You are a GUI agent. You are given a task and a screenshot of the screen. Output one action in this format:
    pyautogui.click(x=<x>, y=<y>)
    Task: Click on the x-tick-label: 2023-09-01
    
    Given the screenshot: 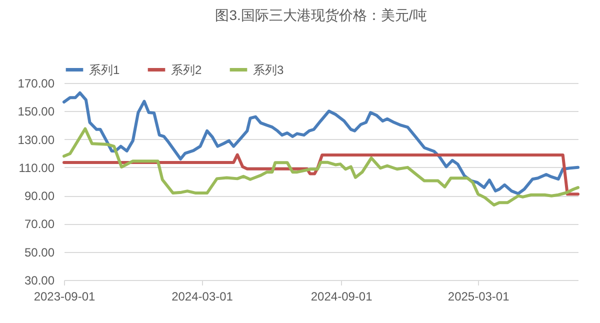 What is the action you would take?
    pyautogui.click(x=65, y=297)
    